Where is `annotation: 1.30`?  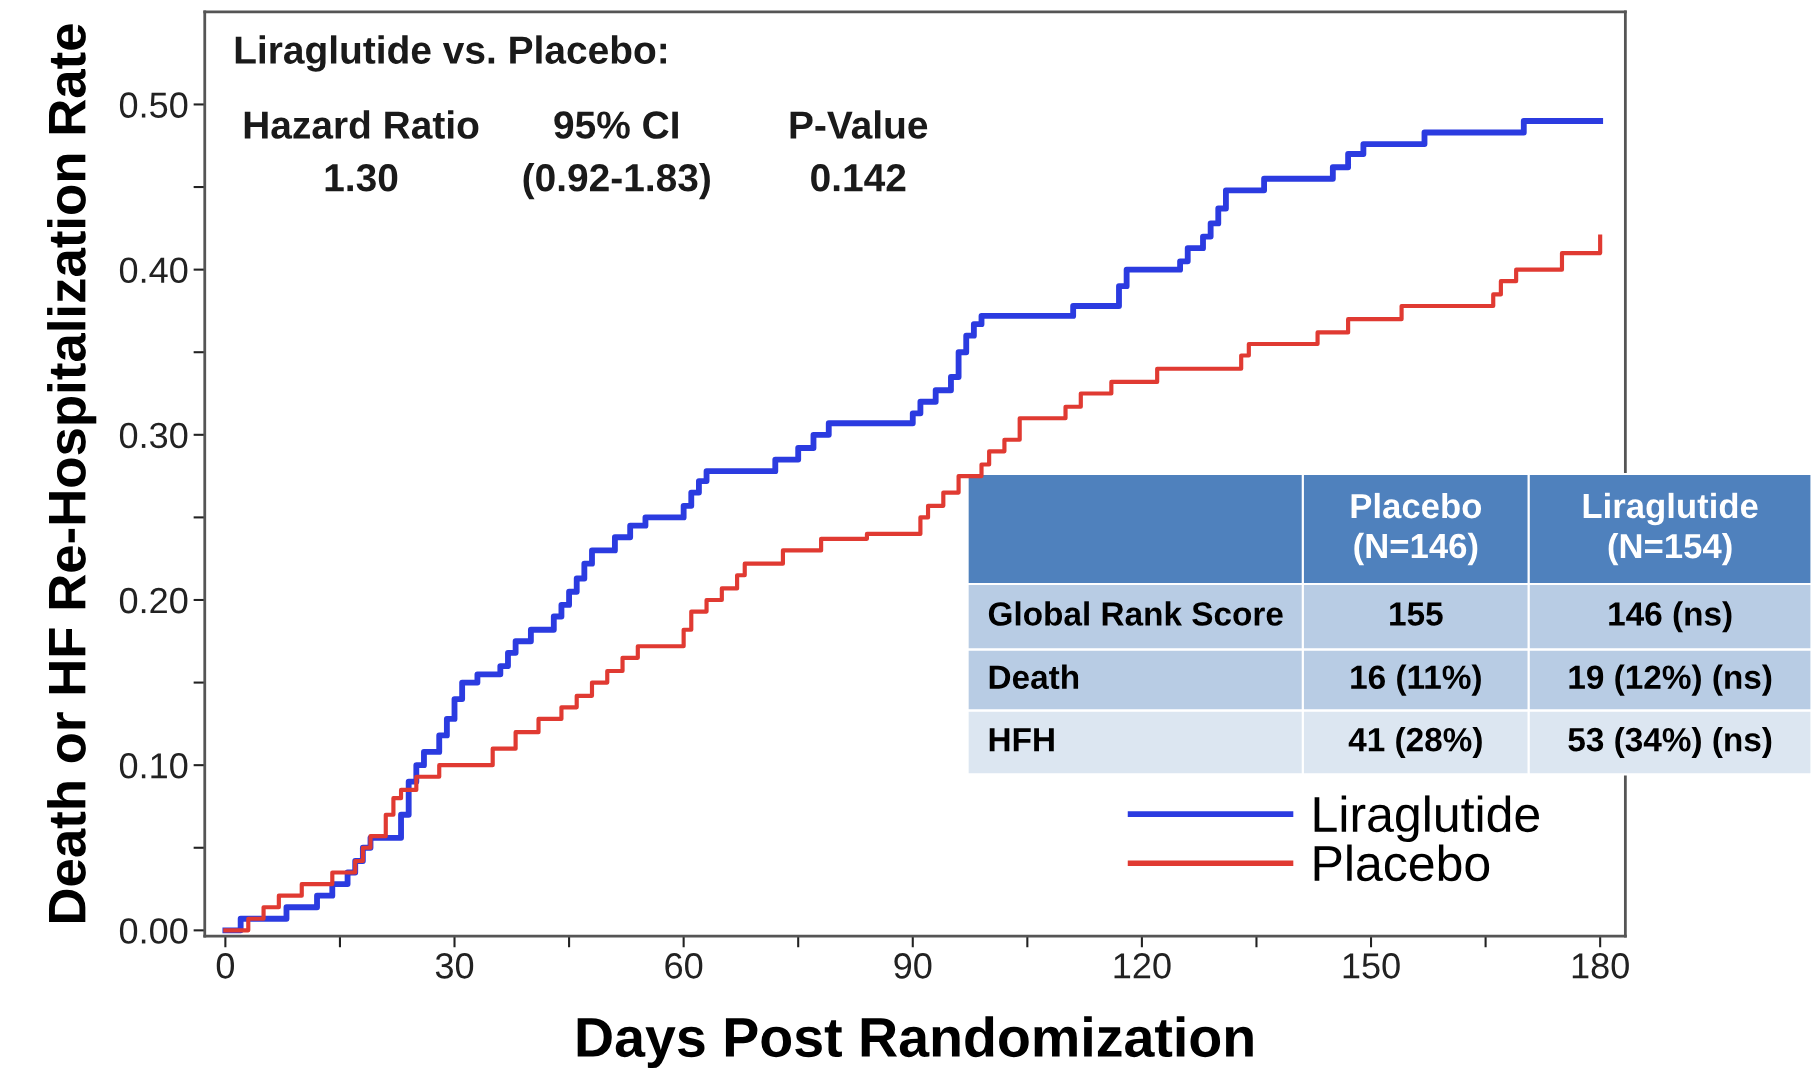 annotation: 1.30 is located at coordinates (361, 177).